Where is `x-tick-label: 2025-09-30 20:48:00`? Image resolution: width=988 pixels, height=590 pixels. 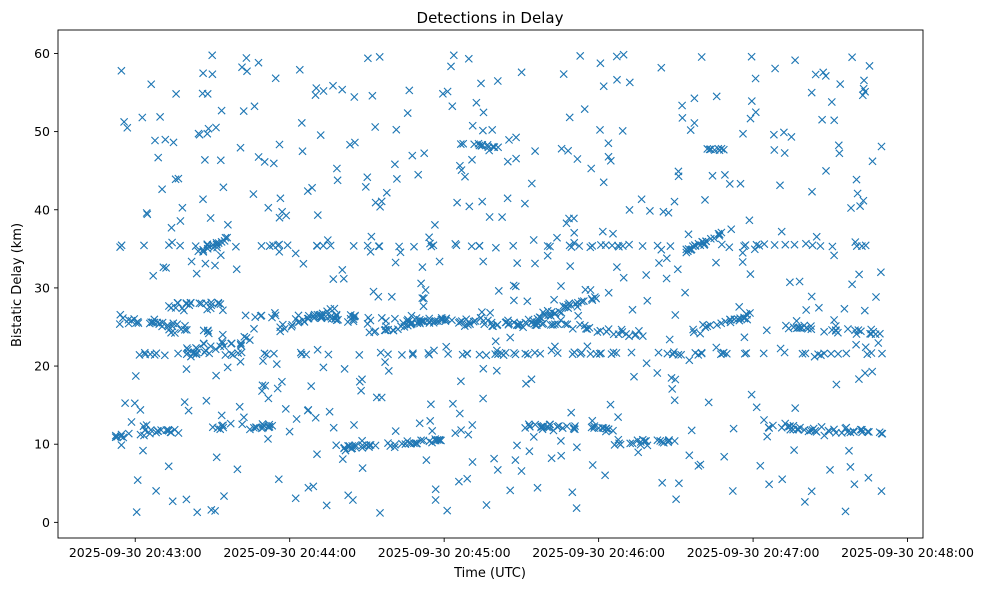
x-tick-label: 2025-09-30 20:48:00 is located at coordinates (907, 552).